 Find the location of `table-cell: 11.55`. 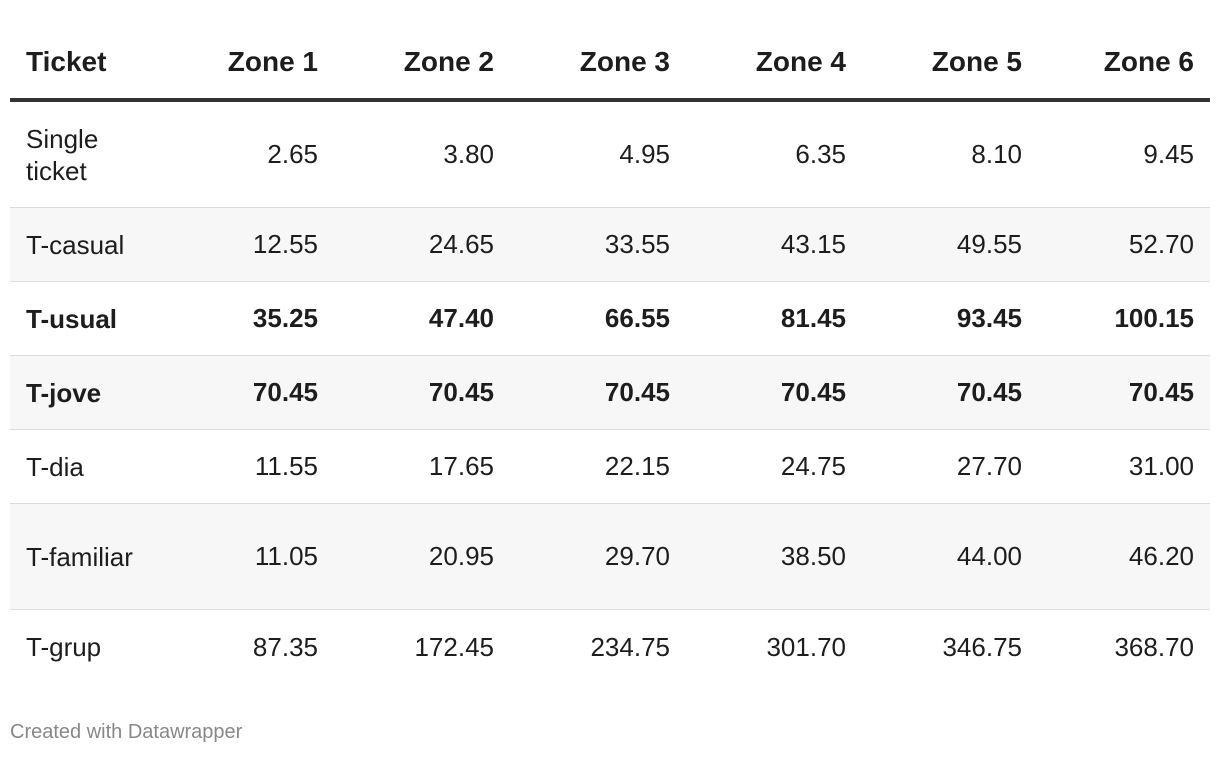

table-cell: 11.55 is located at coordinates (246, 466).